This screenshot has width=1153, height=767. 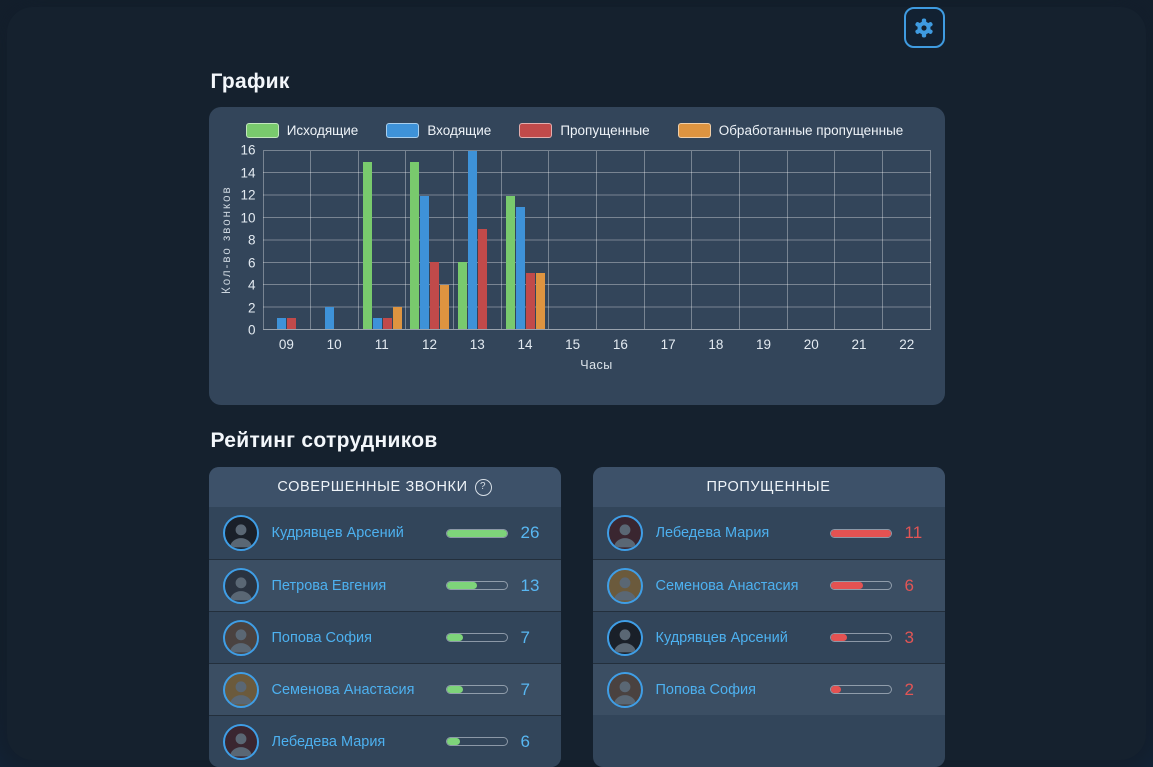 I want to click on legend-item-incoming: Входящие, so click(x=438, y=130).